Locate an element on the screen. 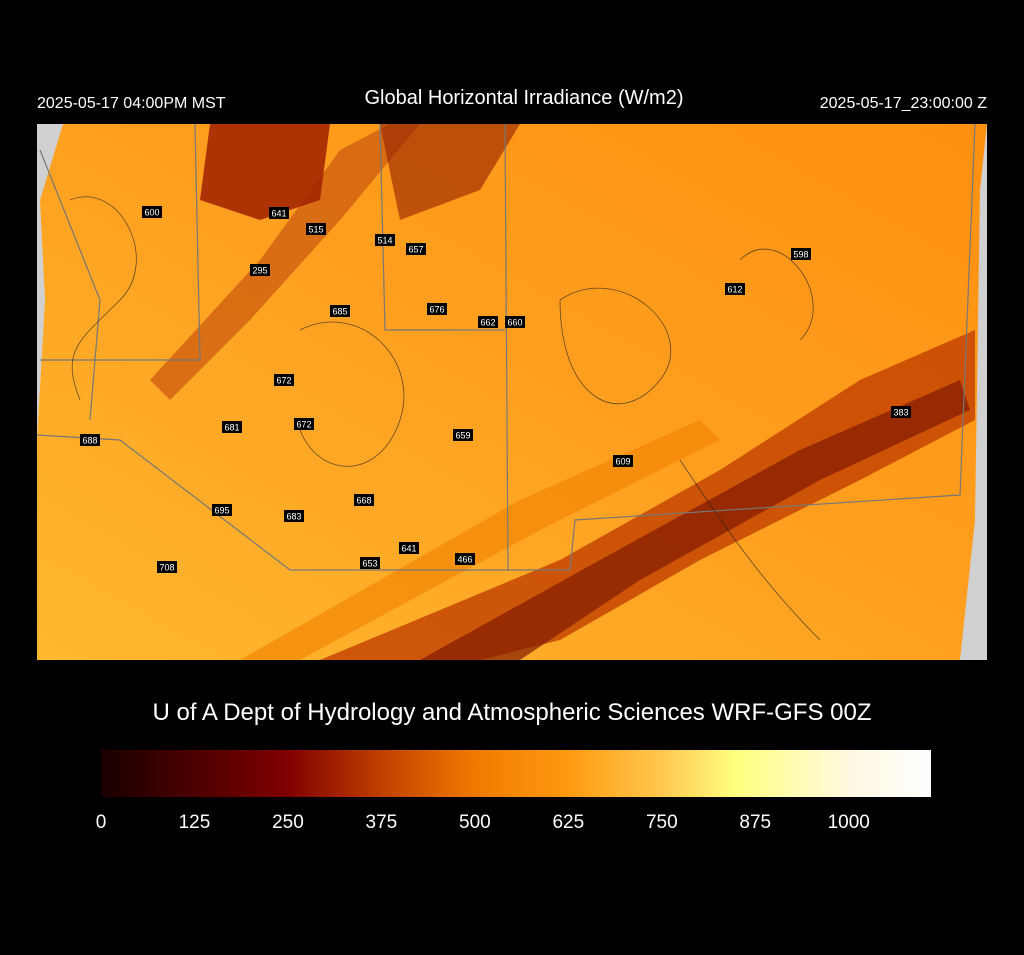 This screenshot has height=955, width=1024. cloud-band is located at coordinates (450, 172).